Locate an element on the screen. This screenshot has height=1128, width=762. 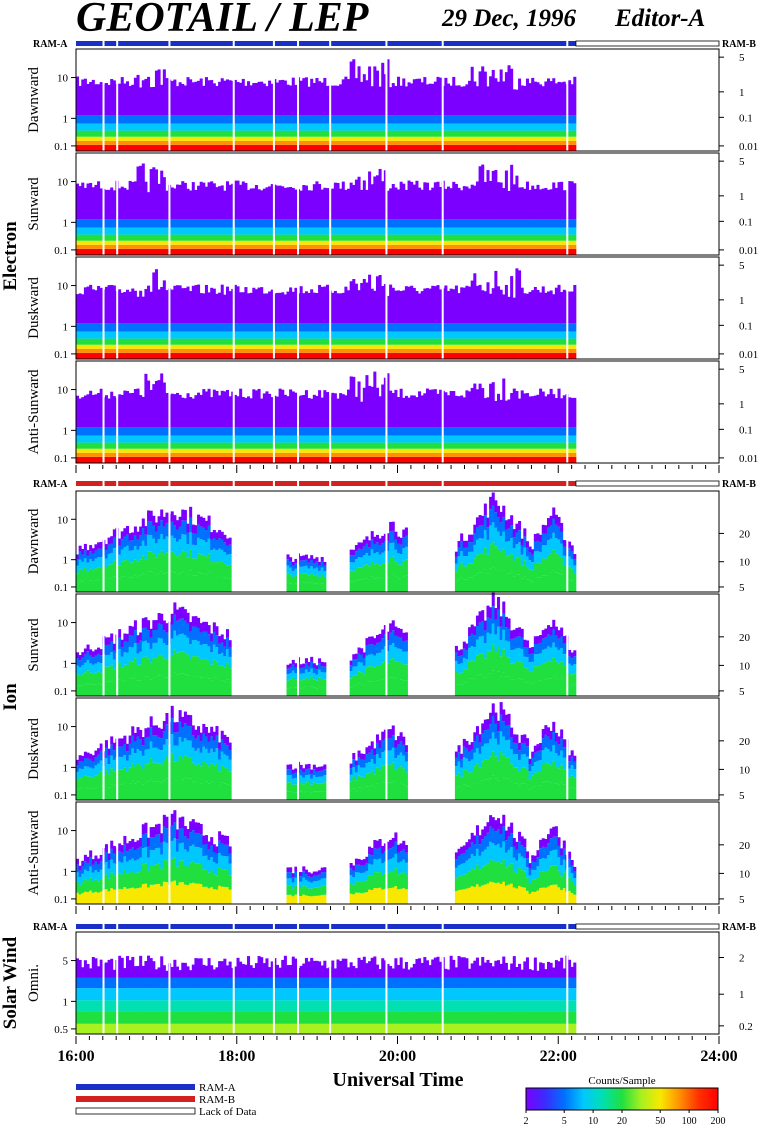
ion-ram-bar is located at coordinates (326, 483).